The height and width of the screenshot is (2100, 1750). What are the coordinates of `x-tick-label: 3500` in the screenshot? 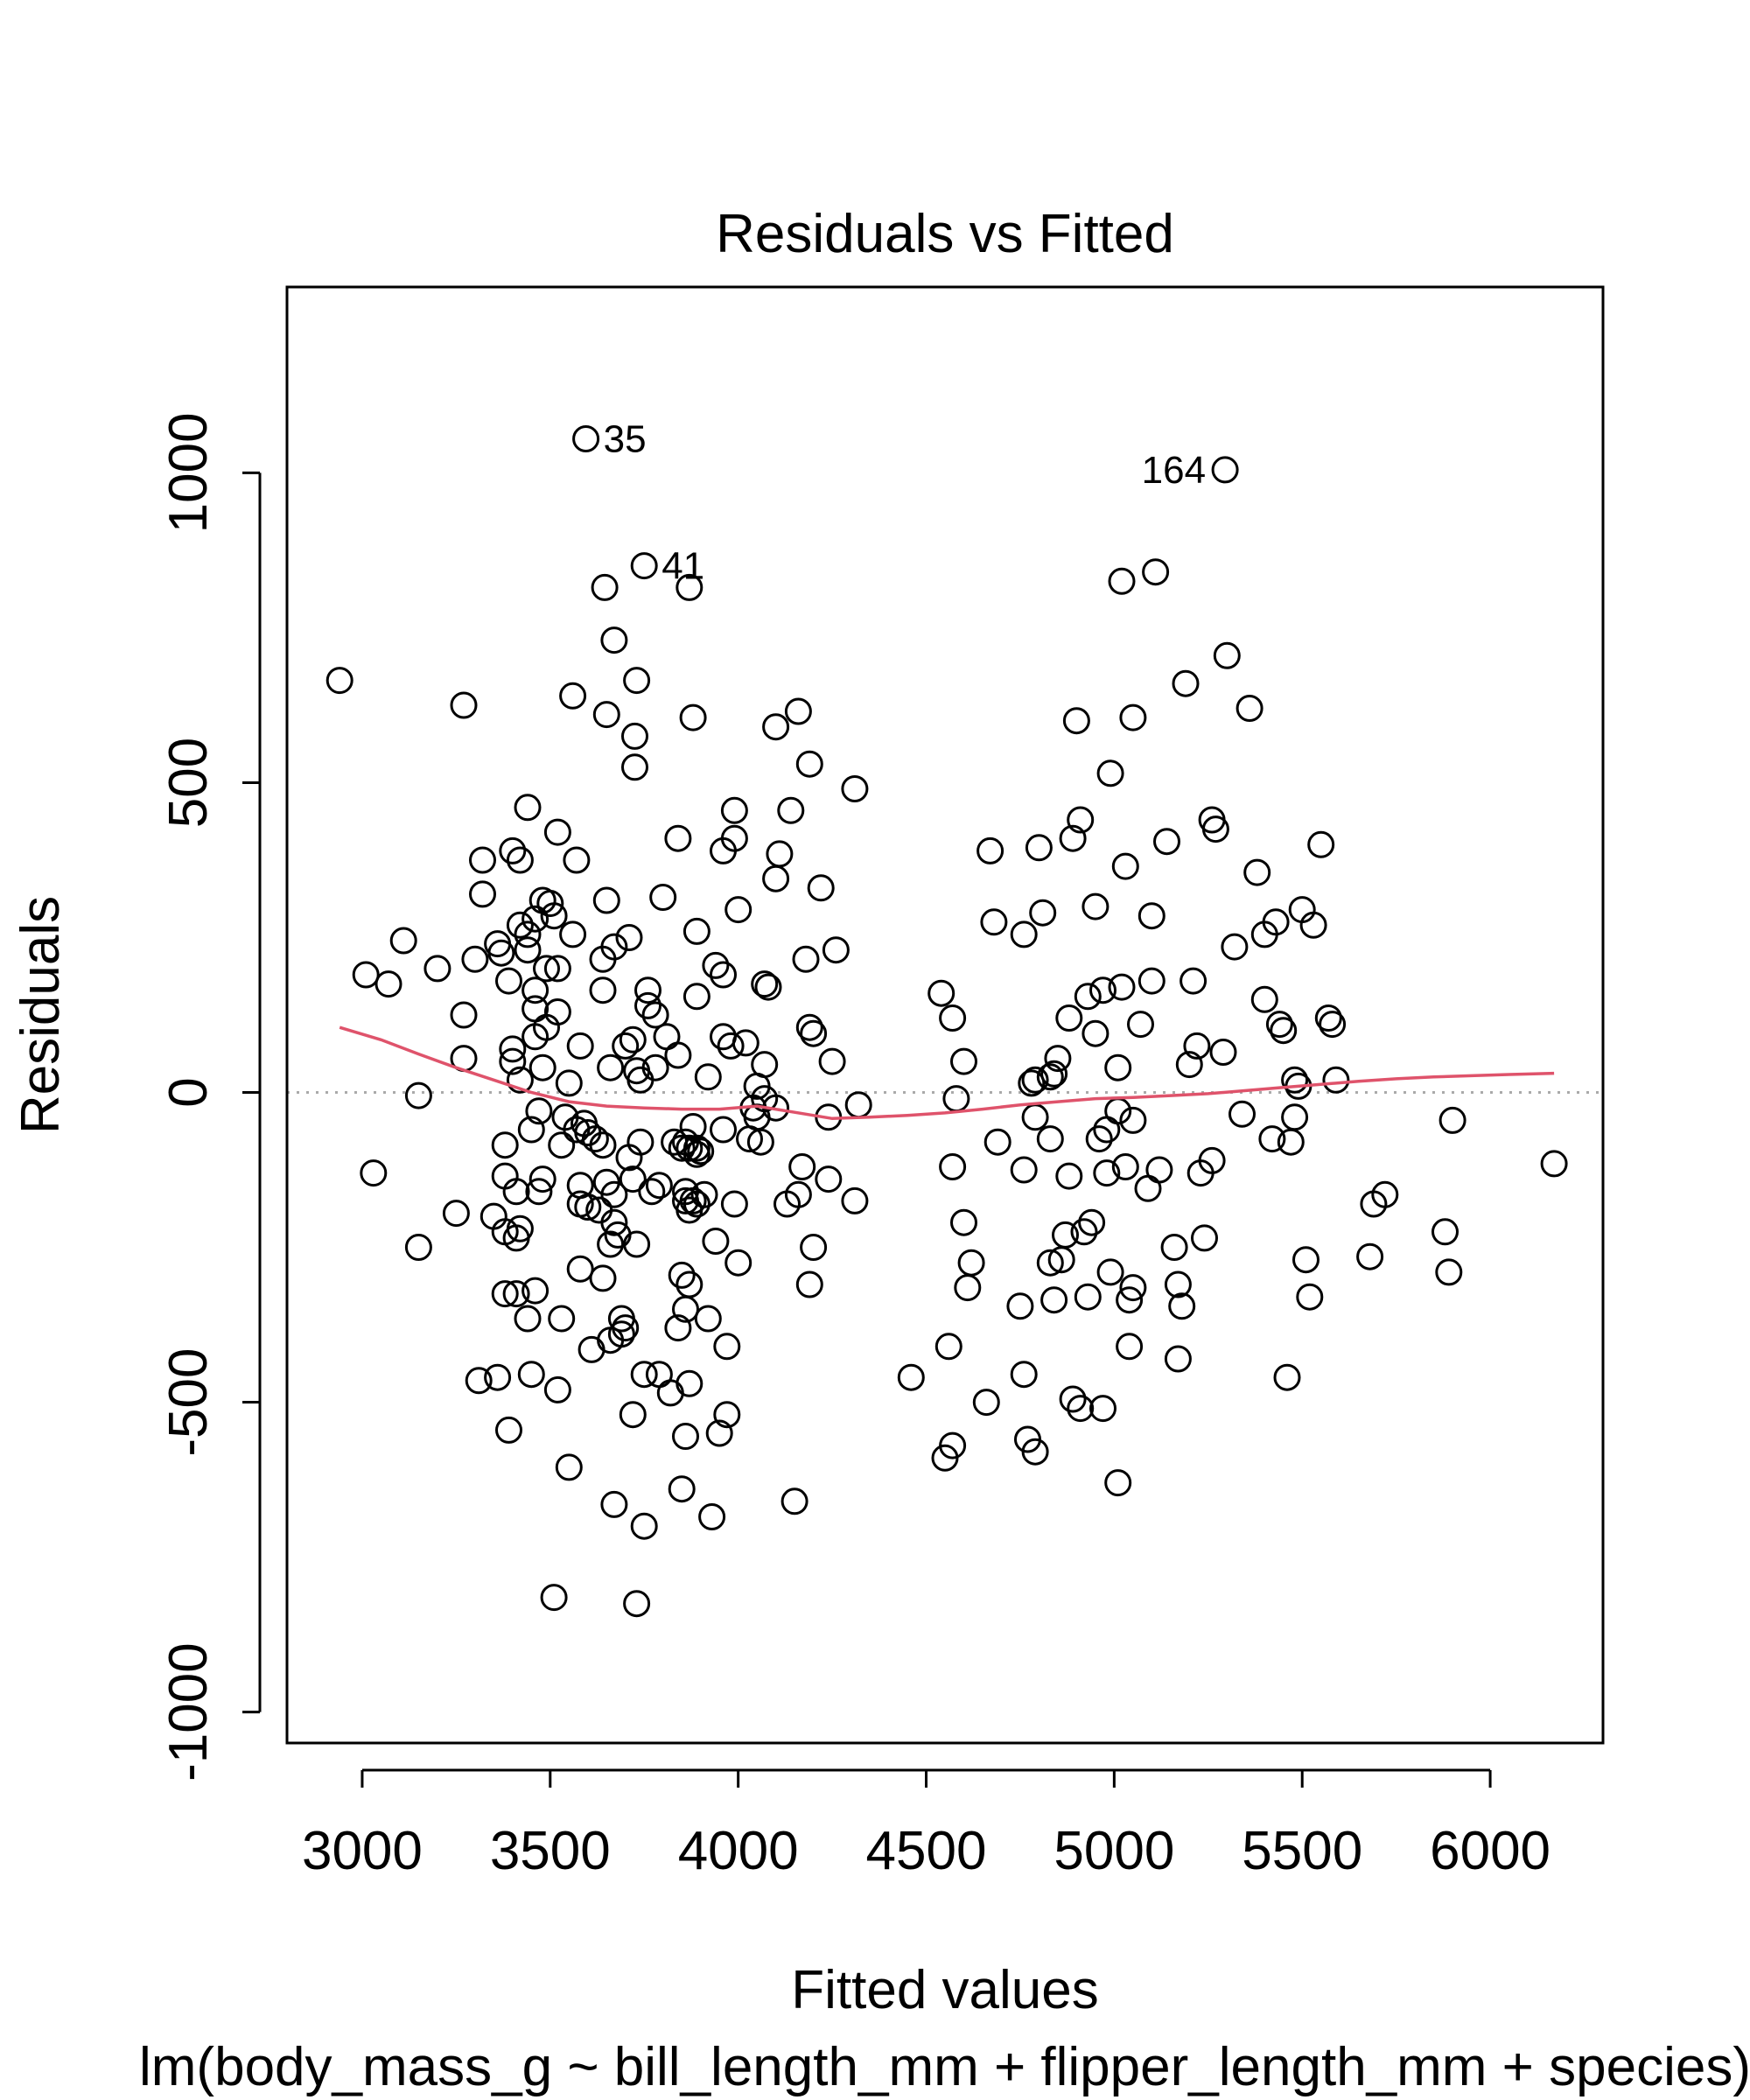 It's located at (550, 1851).